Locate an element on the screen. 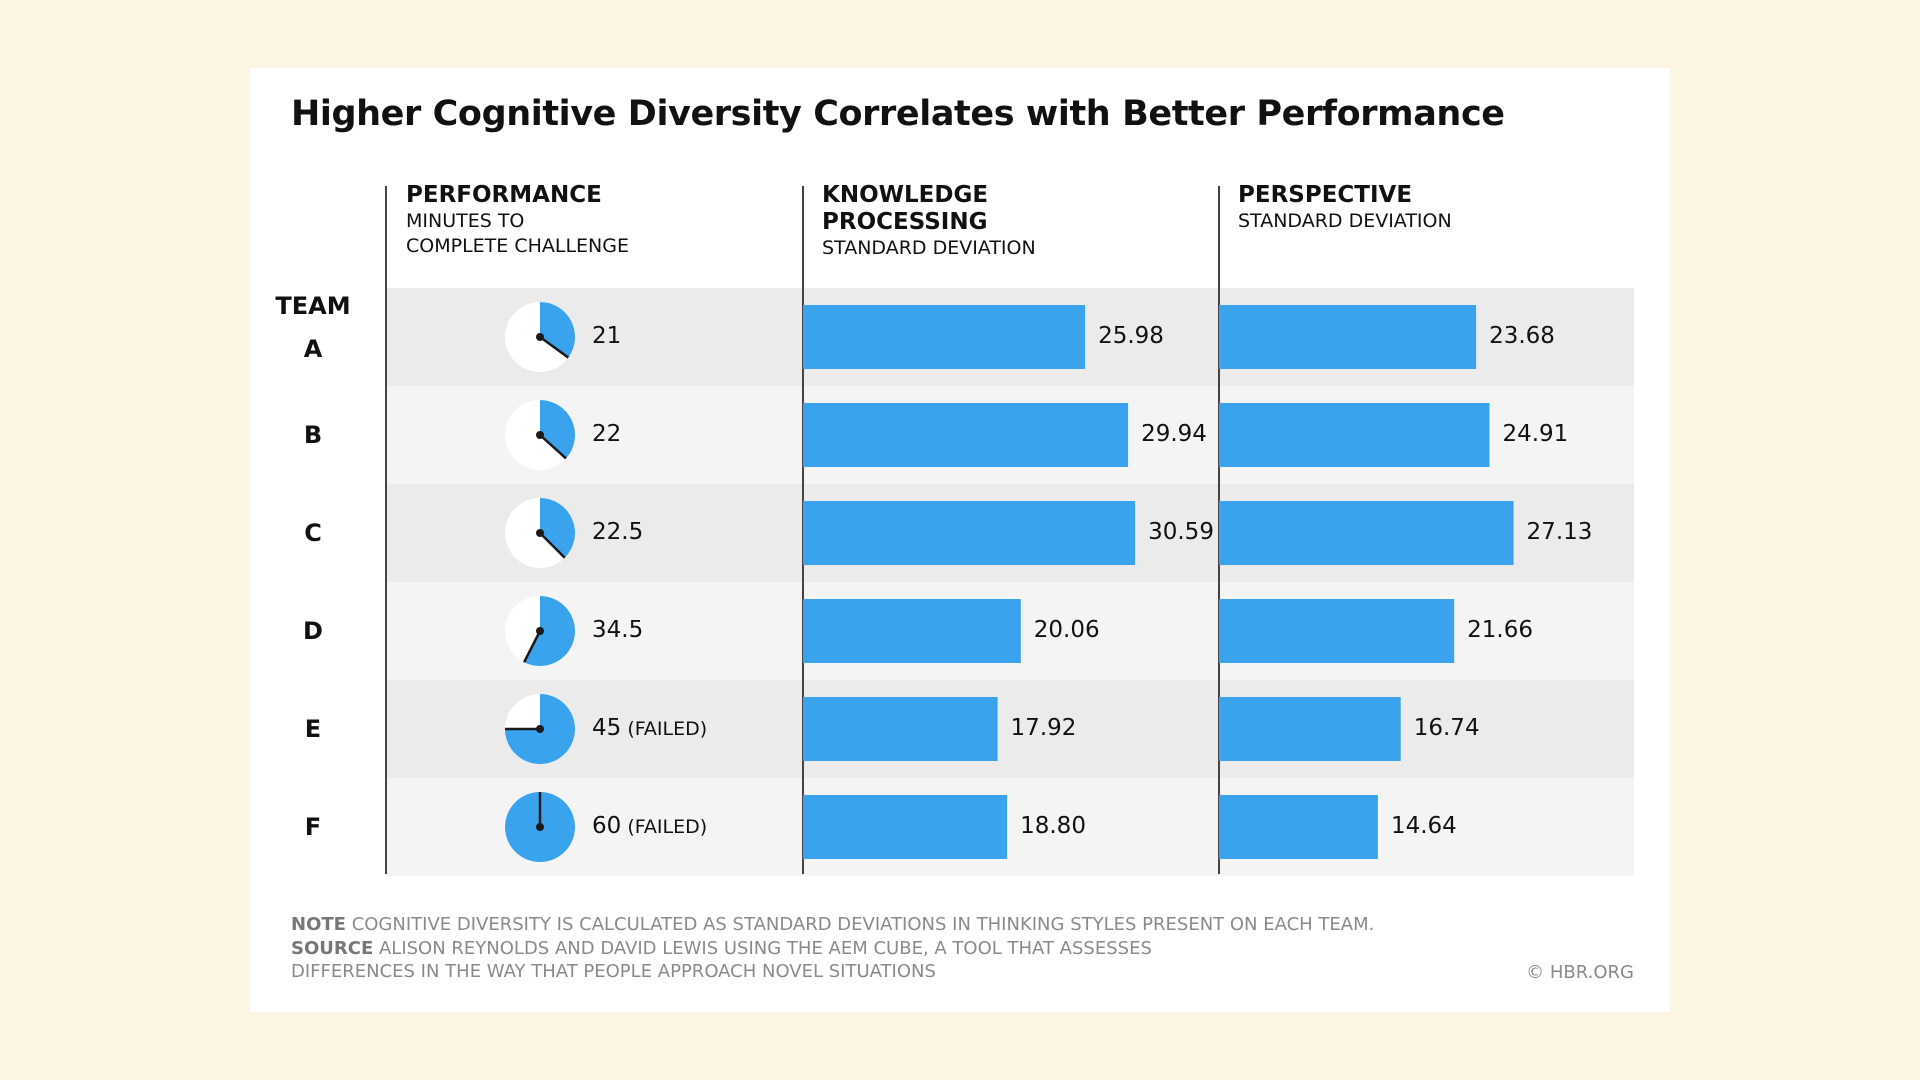 The height and width of the screenshot is (1080, 1920). knowledge-value-label: 17.92 is located at coordinates (1043, 728).